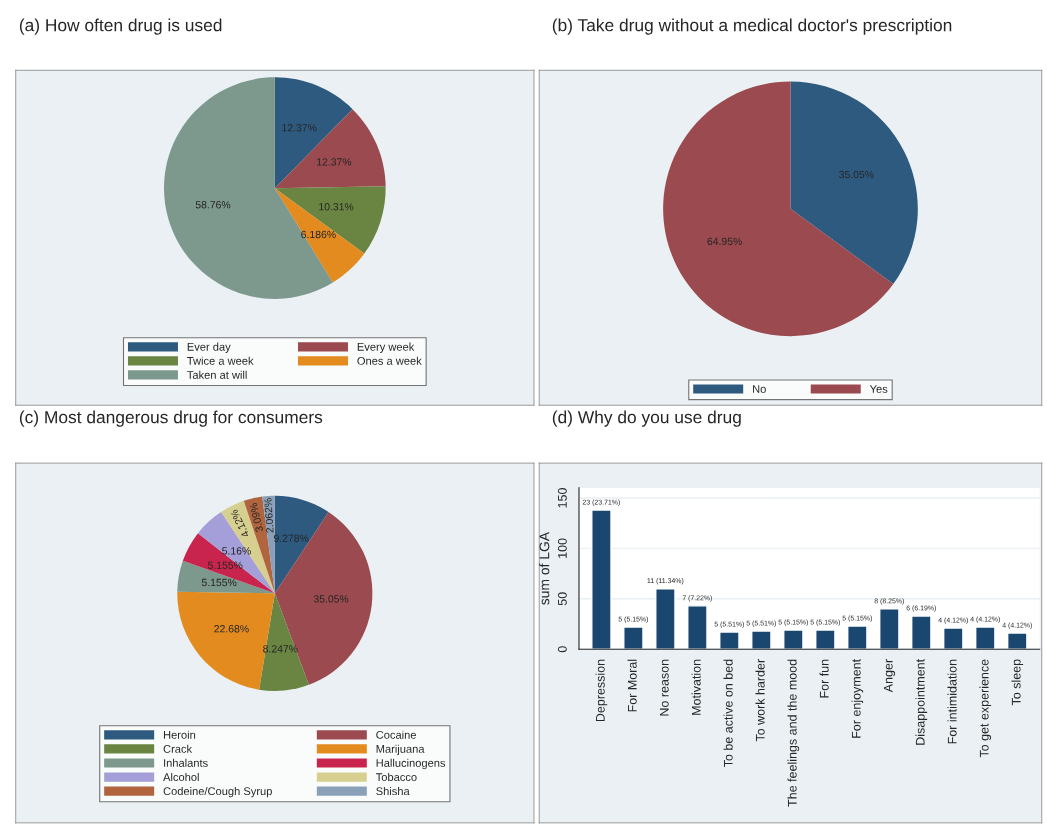  Describe the element at coordinates (728, 713) in the screenshot. I see `x-tick-label: To be active on bed` at that location.